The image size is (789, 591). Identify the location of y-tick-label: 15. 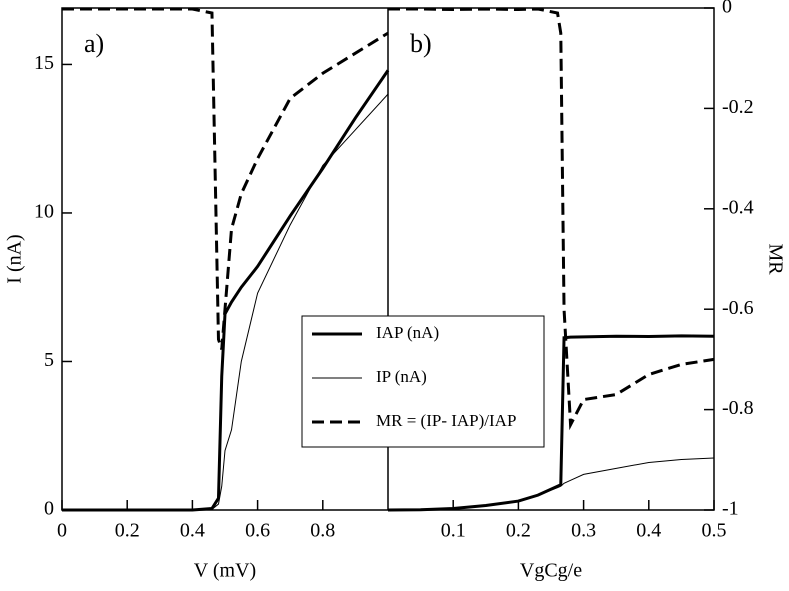
(44, 63).